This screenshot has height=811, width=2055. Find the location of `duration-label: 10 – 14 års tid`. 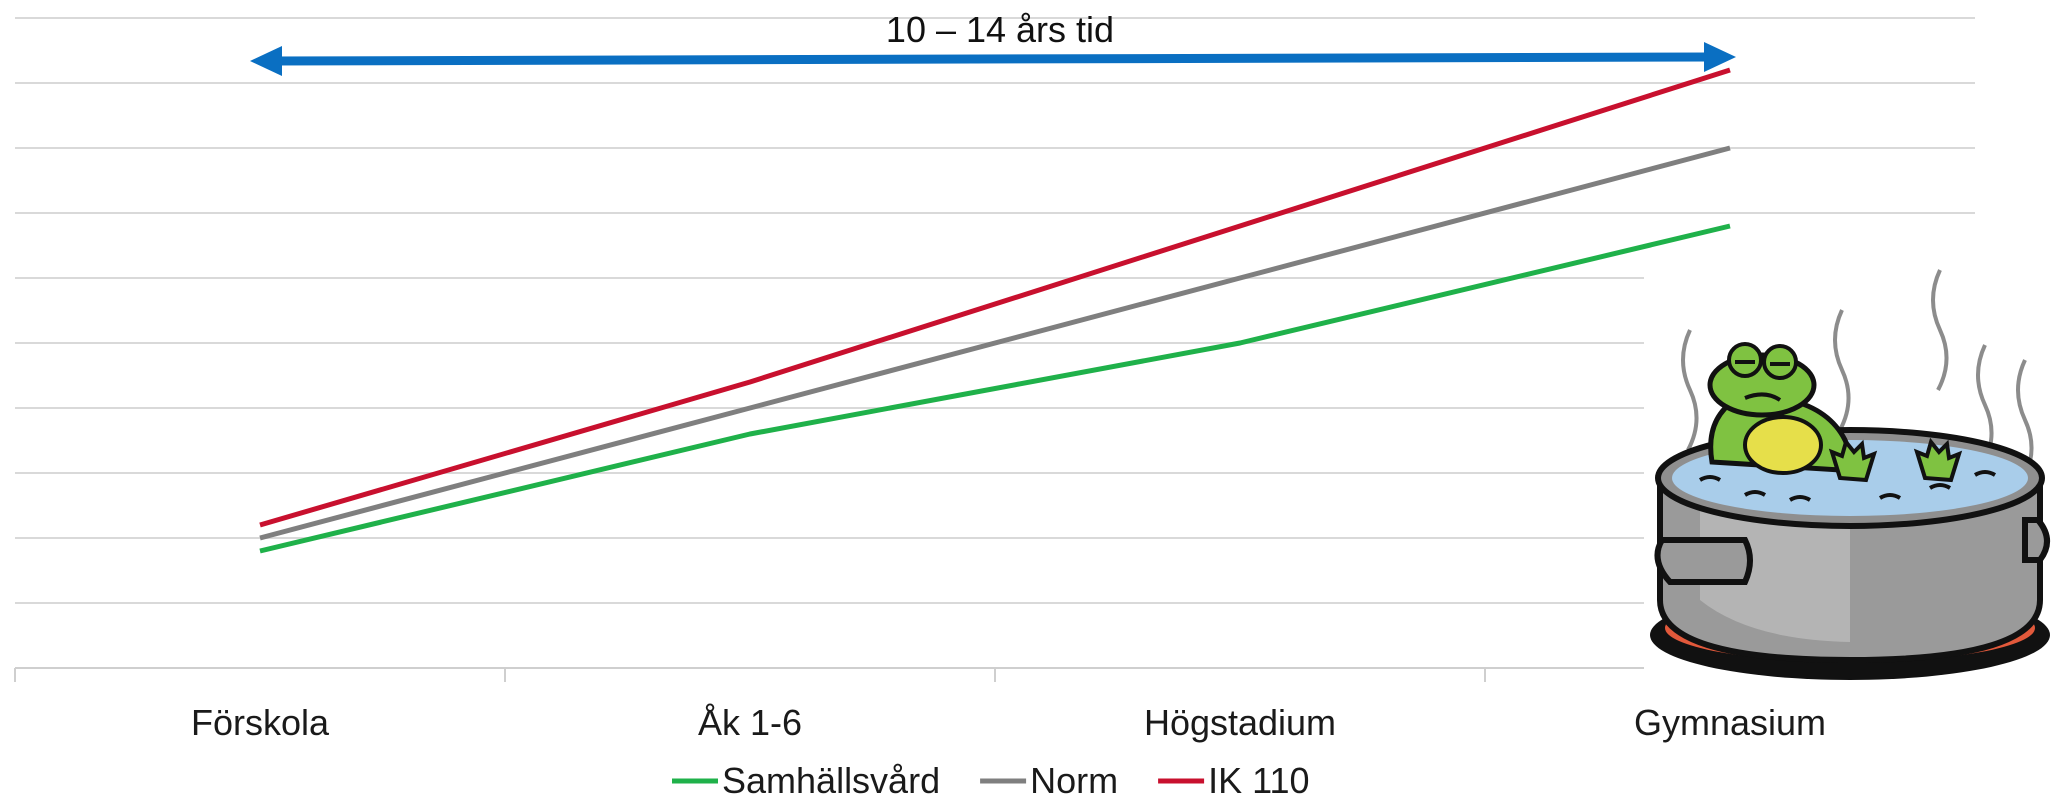

duration-label: 10 – 14 års tid is located at coordinates (1000, 29).